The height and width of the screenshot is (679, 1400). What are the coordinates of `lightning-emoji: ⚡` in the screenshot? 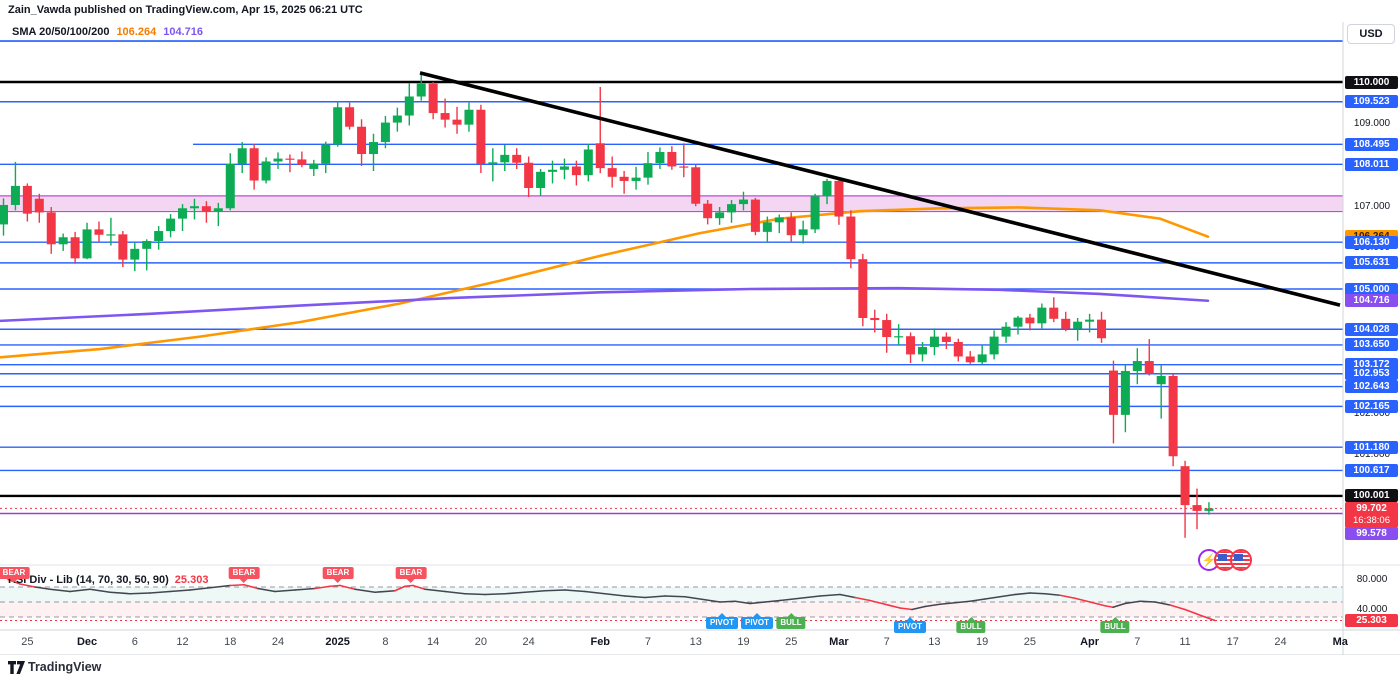 It's located at (1209, 560).